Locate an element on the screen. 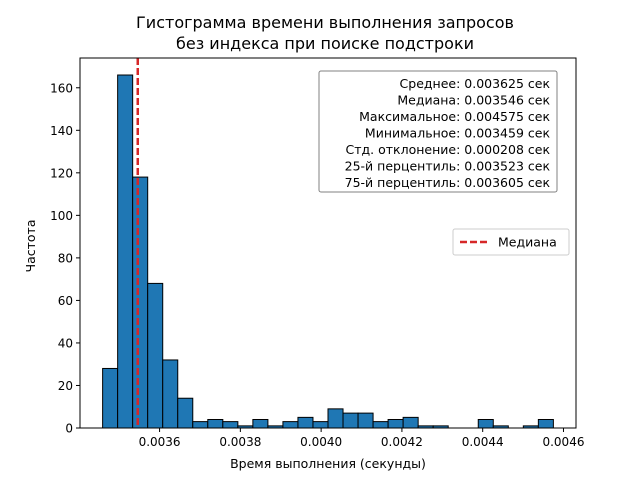  stats-min: Минимальное: 0.003459 сек is located at coordinates (458, 133).